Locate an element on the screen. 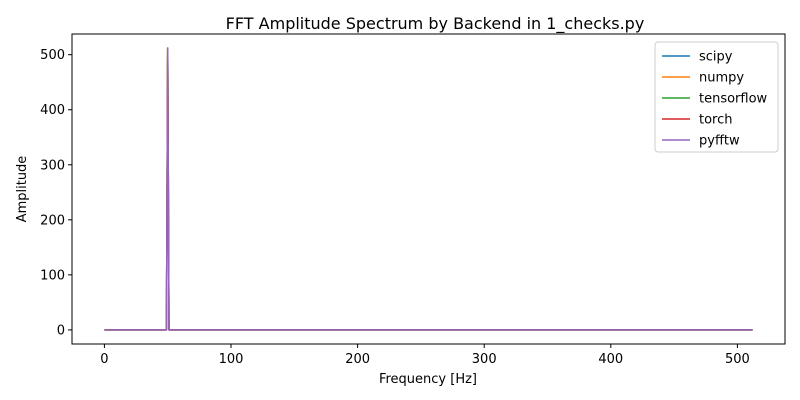 The height and width of the screenshot is (400, 800). y-tick-label: 400 is located at coordinates (52, 110).